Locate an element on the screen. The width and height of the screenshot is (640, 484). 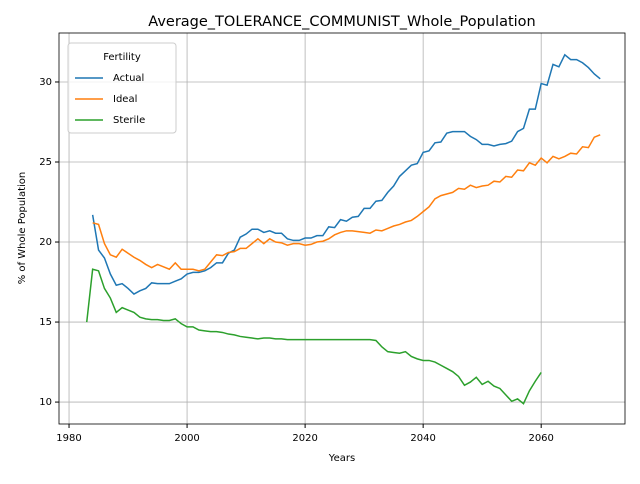
y-axis-label: % of Whole Population is located at coordinates (22, 228).